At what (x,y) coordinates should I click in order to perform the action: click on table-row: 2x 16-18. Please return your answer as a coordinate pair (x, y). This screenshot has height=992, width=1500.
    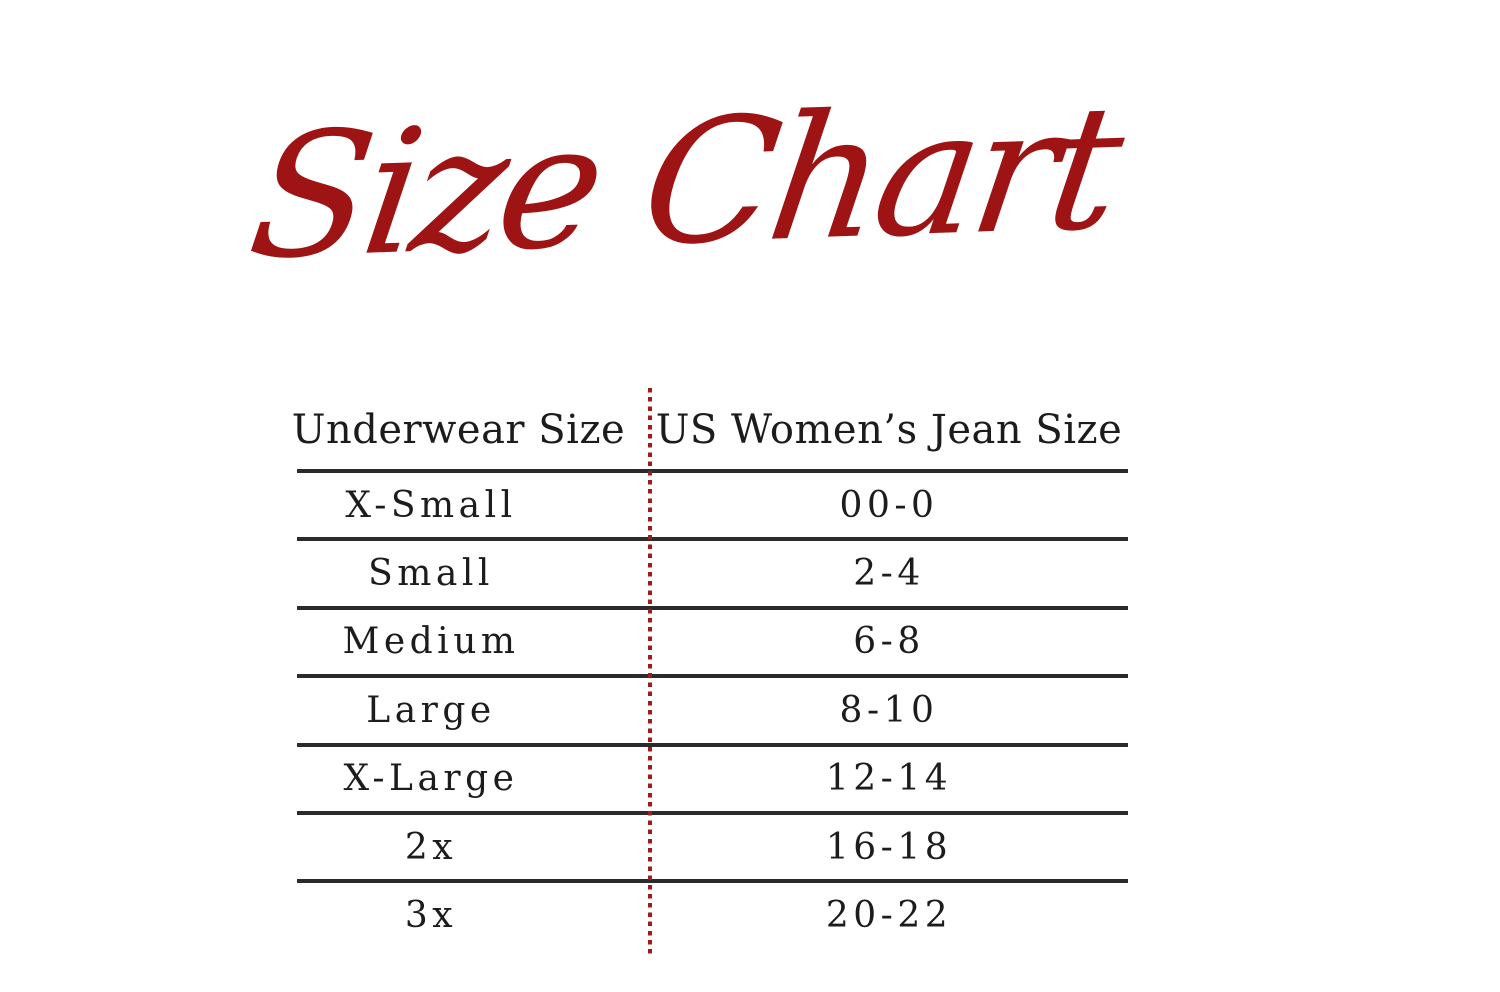
    Looking at the image, I should click on (712, 844).